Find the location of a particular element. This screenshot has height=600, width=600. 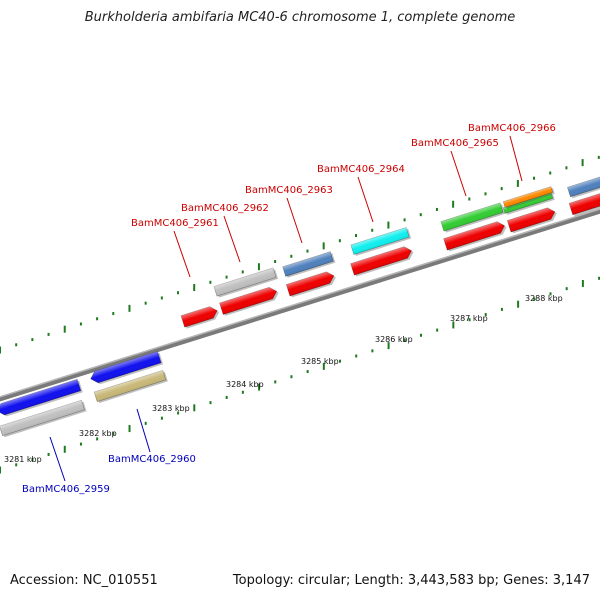

gene-2964-gloss is located at coordinates (380, 241).